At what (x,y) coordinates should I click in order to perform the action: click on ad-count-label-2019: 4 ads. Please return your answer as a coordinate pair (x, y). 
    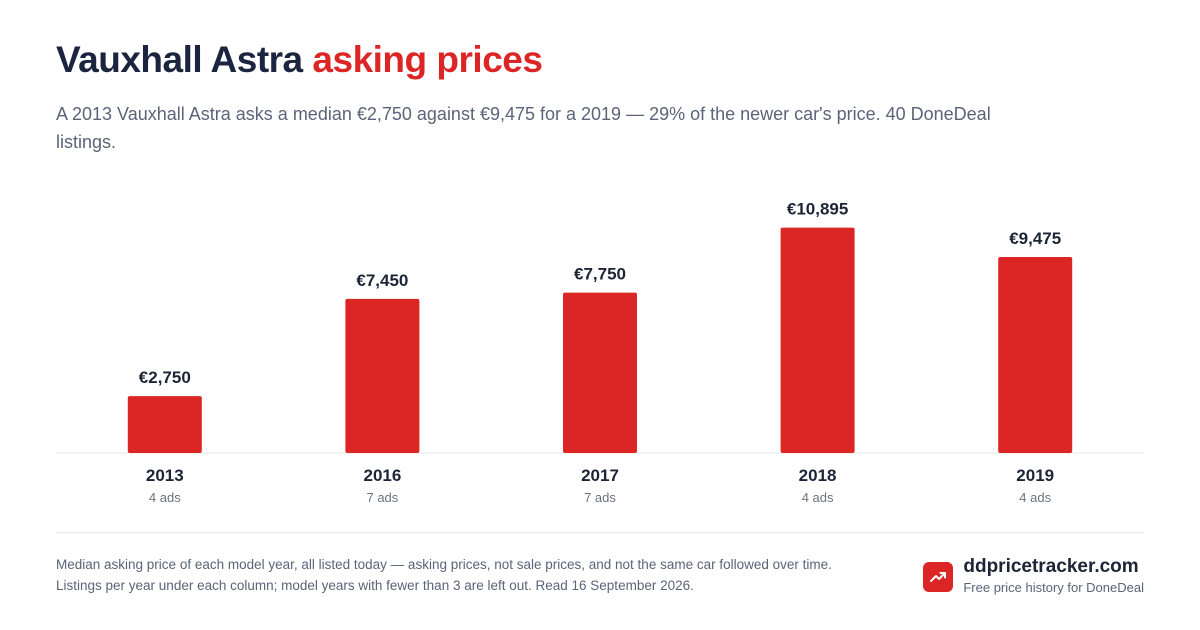
    Looking at the image, I should click on (1035, 497).